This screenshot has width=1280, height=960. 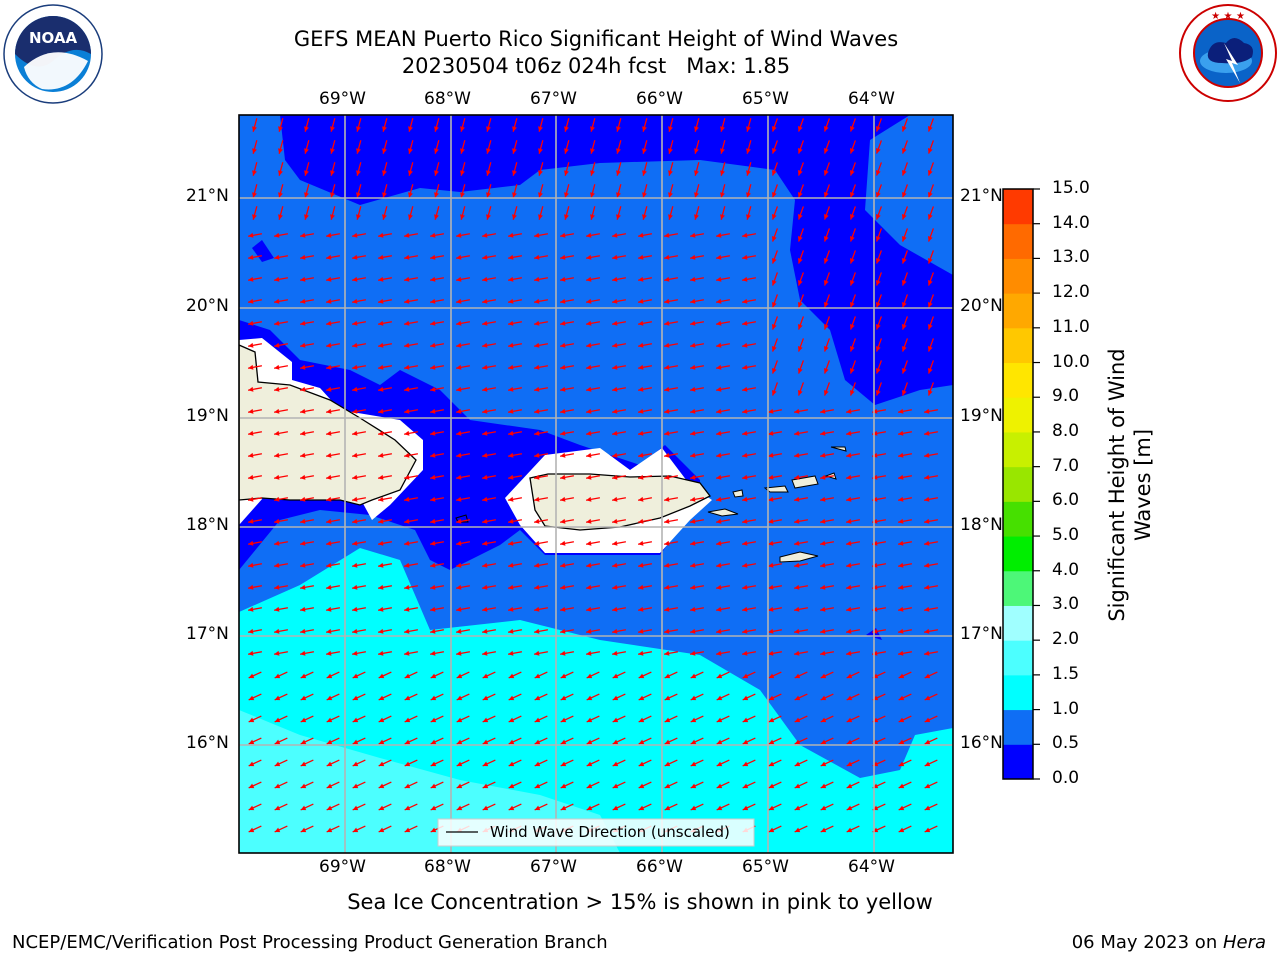 I want to click on colorbar-title: Significant Height of Wind Waves [m], so click(x=1130, y=484).